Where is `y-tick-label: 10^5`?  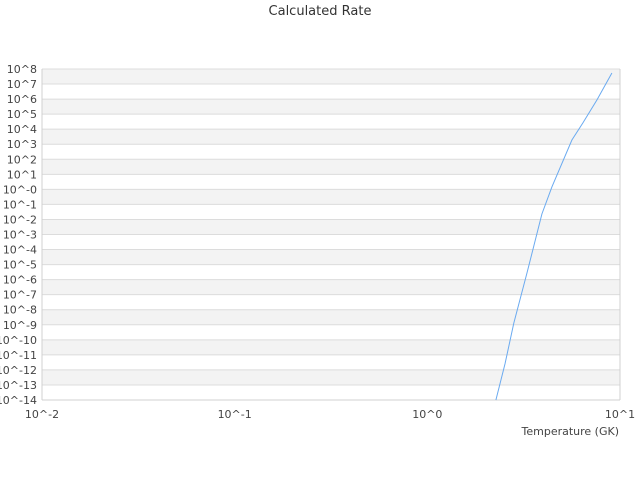
y-tick-label: 10^5 is located at coordinates (22, 114).